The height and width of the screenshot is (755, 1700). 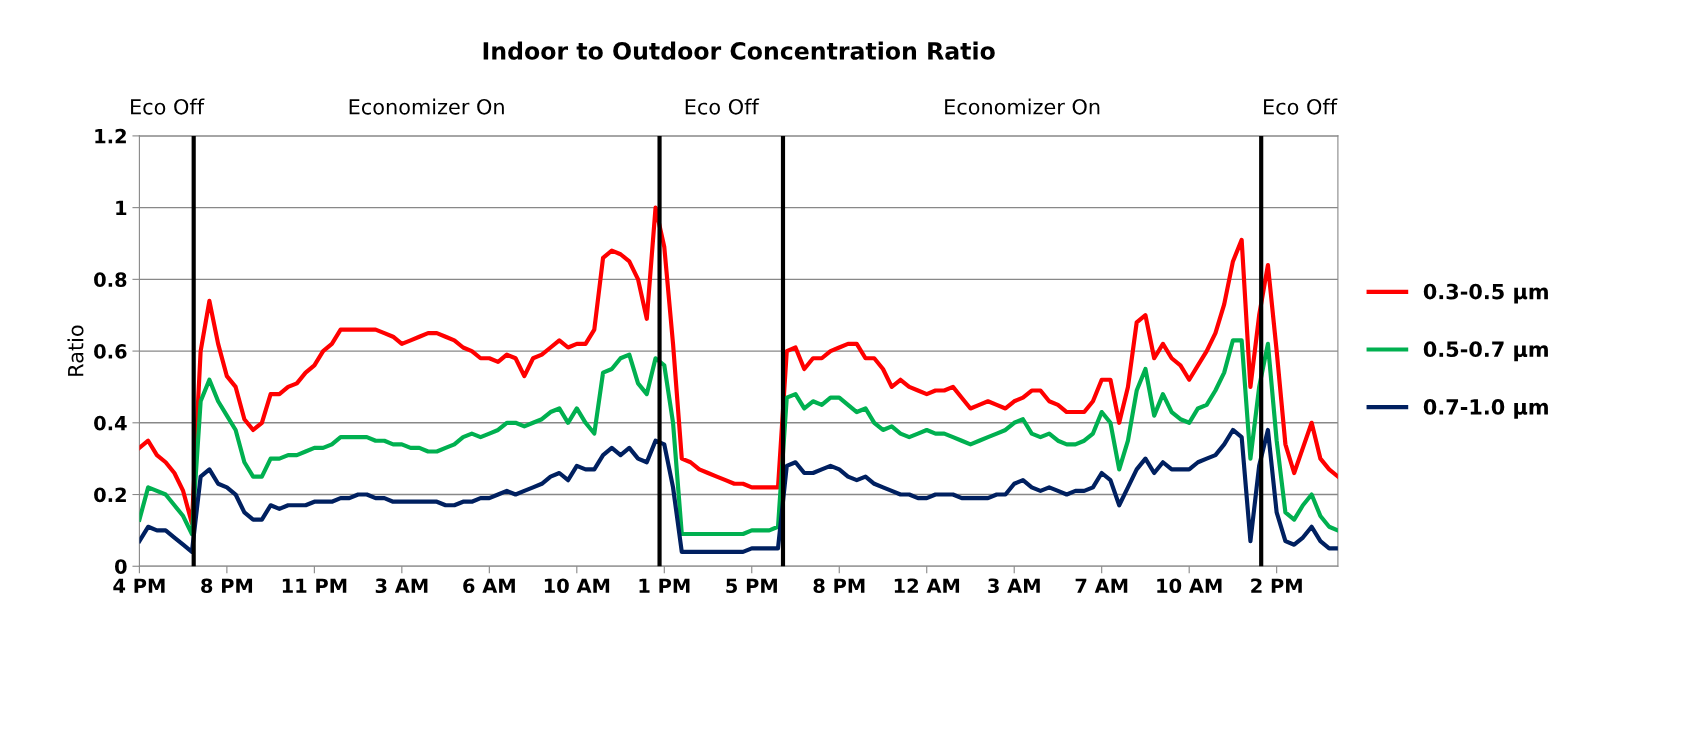 I want to click on x-tick-label: 4 PM, so click(x=139, y=585).